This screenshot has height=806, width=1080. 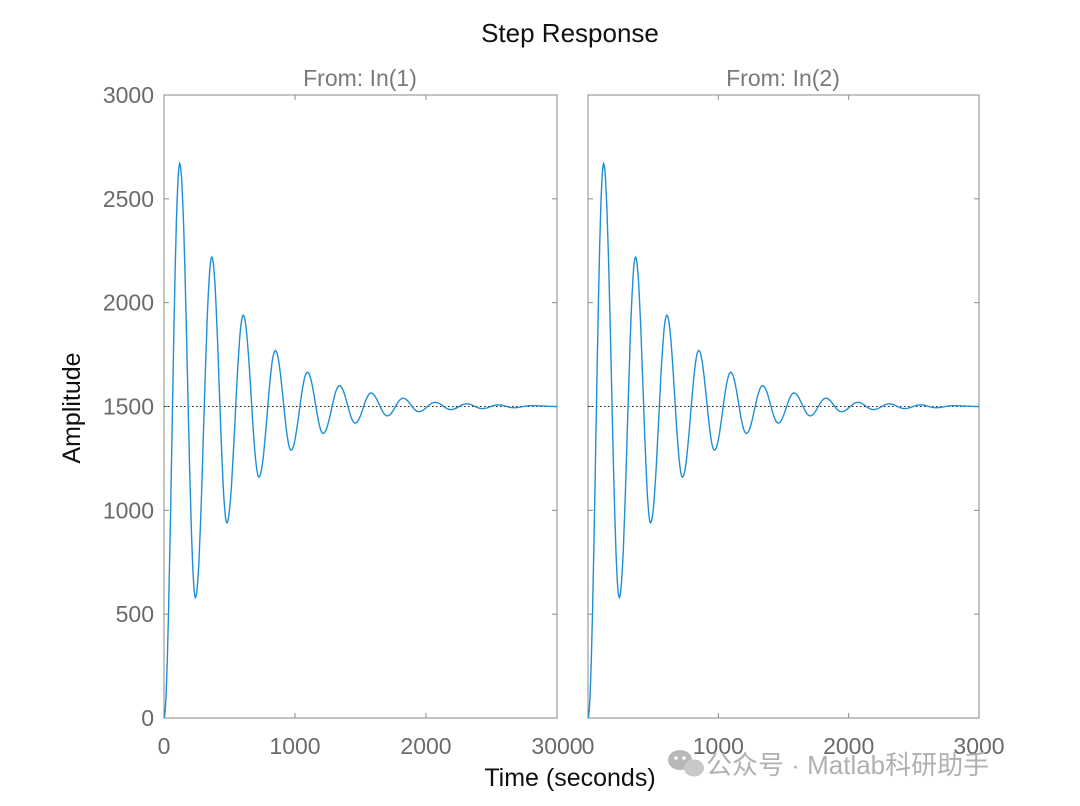 What do you see at coordinates (72, 407) in the screenshot?
I see `y-axis-label: Amplitude` at bounding box center [72, 407].